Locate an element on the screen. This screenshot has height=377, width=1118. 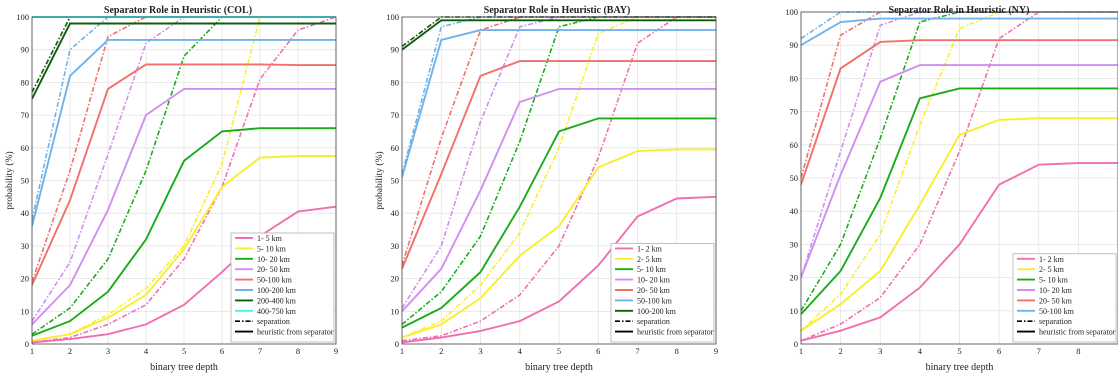
chart-title: Separator Role in Heuristic (NY) is located at coordinates (959, 10).